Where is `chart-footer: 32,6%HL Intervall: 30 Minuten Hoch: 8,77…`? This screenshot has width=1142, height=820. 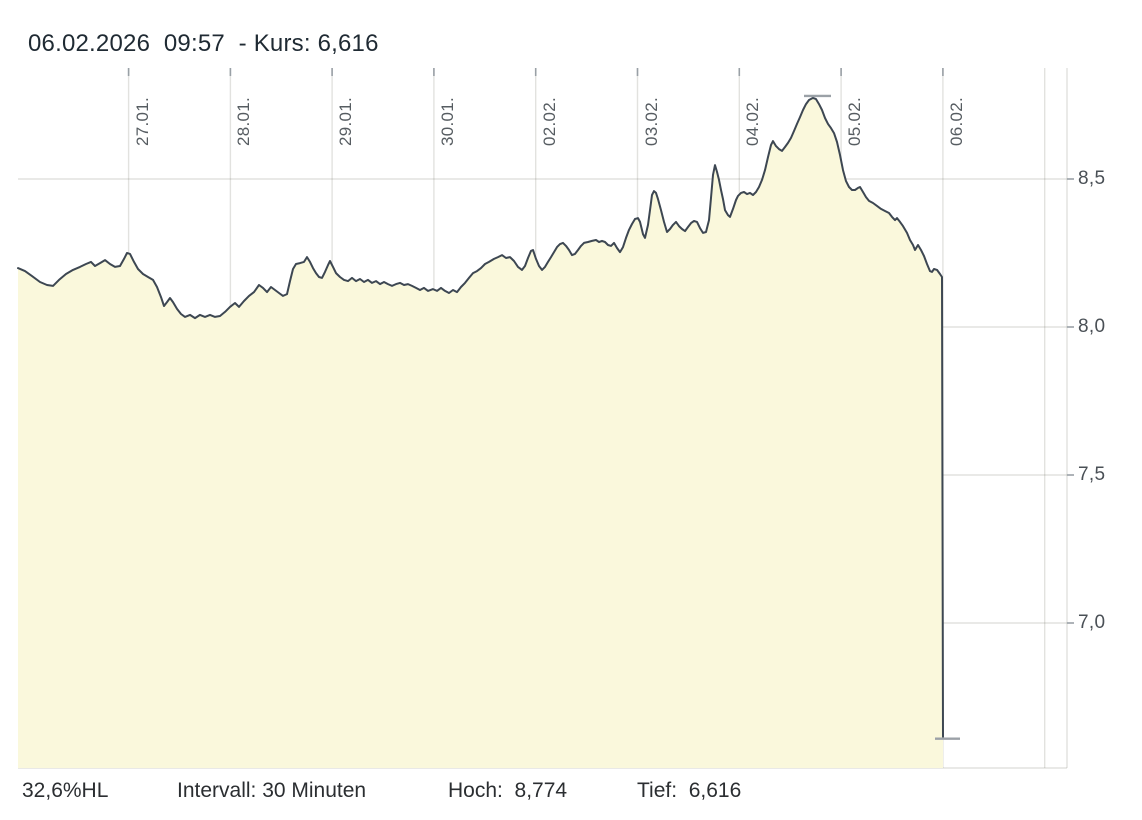 chart-footer: 32,6%HL Intervall: 30 Minuten Hoch: 8,77… is located at coordinates (571, 794).